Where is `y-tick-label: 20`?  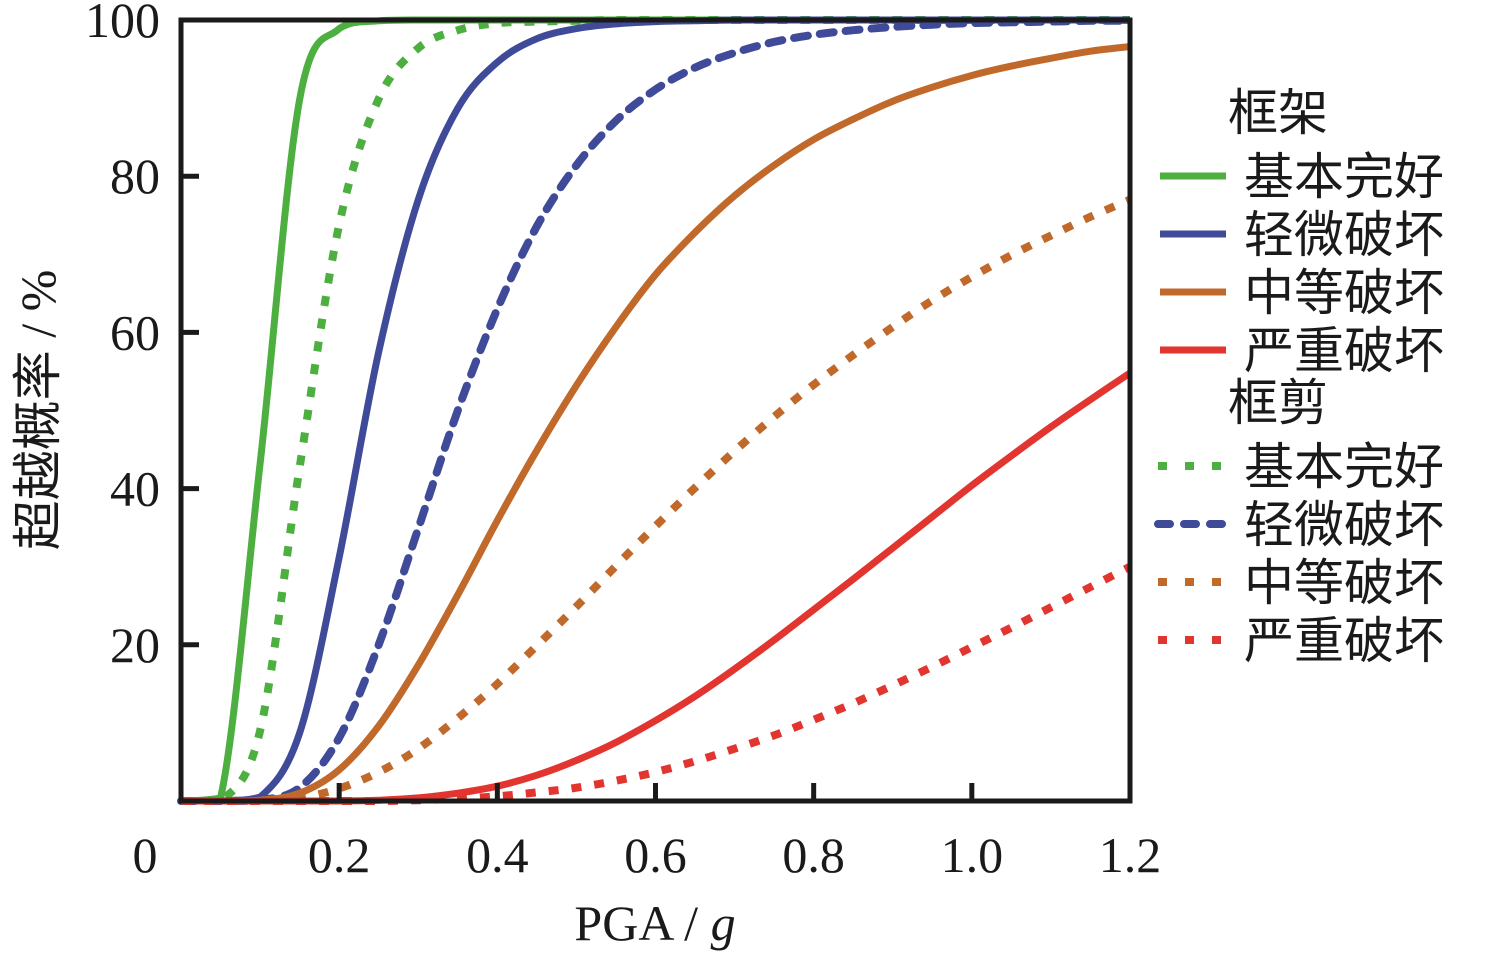
y-tick-label: 20 is located at coordinates (135, 645).